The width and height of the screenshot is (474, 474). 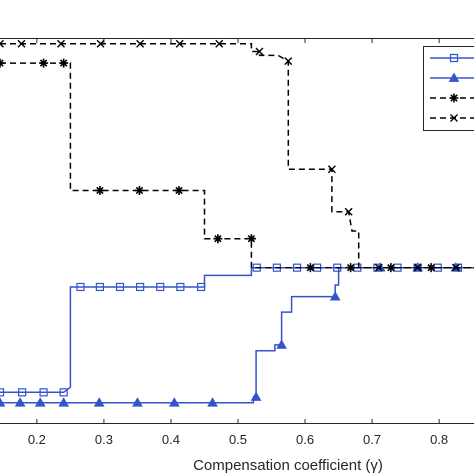 What do you see at coordinates (288, 465) in the screenshot?
I see `x-axis-title: Compensation coefficient (γ)` at bounding box center [288, 465].